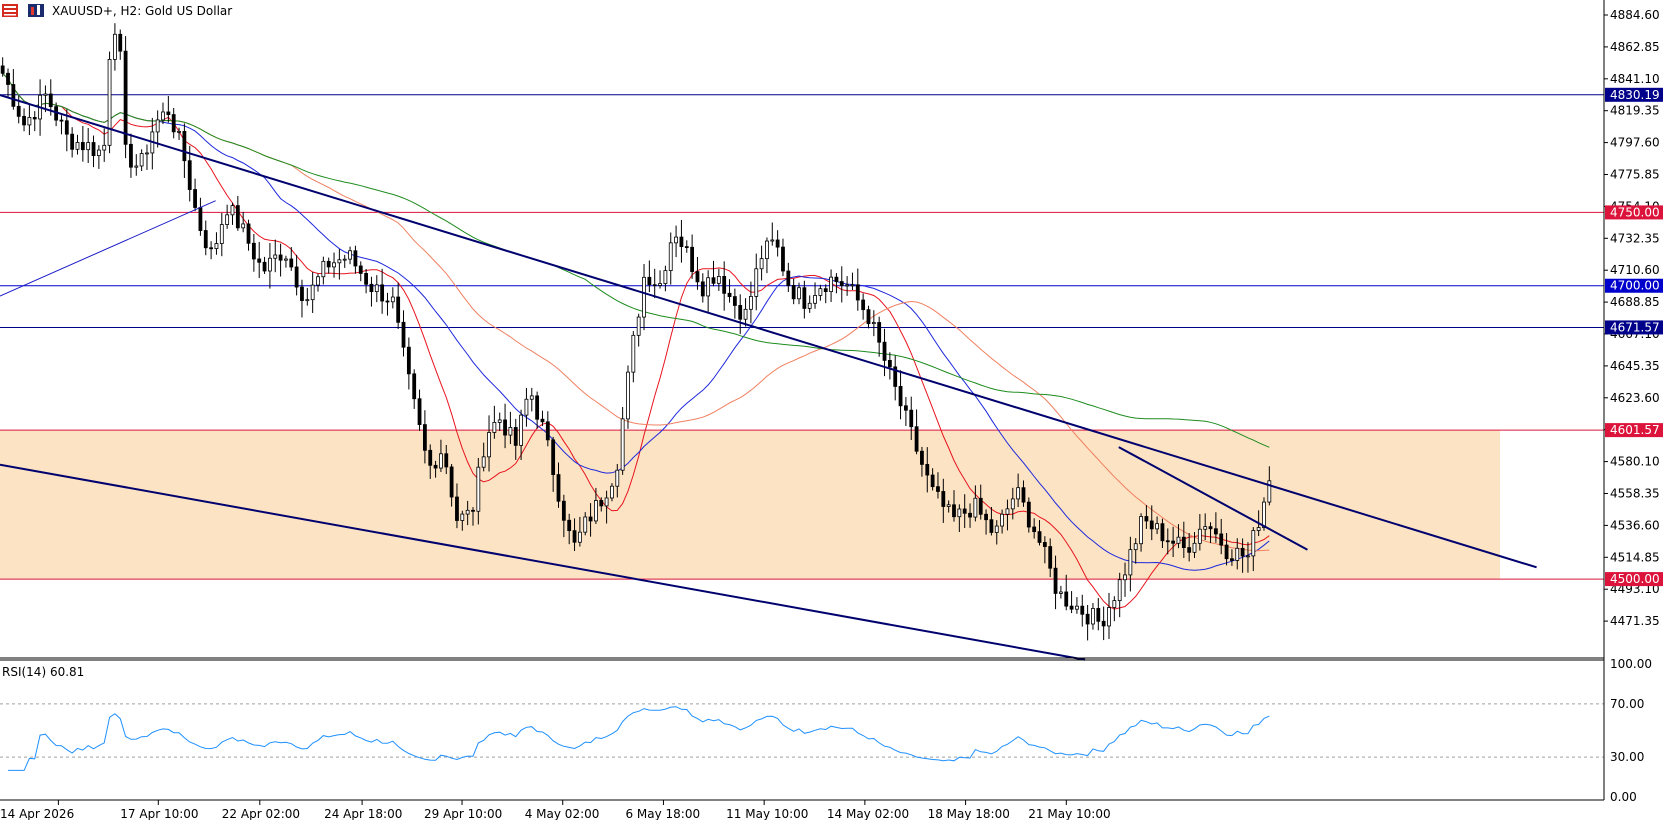  What do you see at coordinates (969, 813) in the screenshot?
I see `time-tick-label: 18 May 18:00` at bounding box center [969, 813].